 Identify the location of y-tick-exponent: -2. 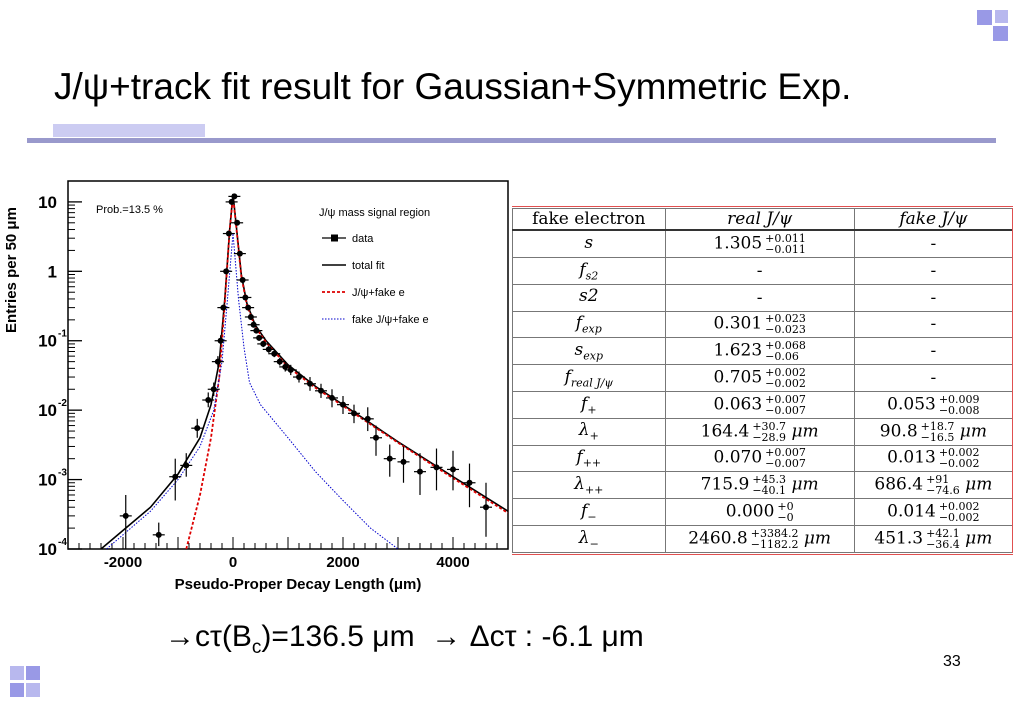
(62, 403).